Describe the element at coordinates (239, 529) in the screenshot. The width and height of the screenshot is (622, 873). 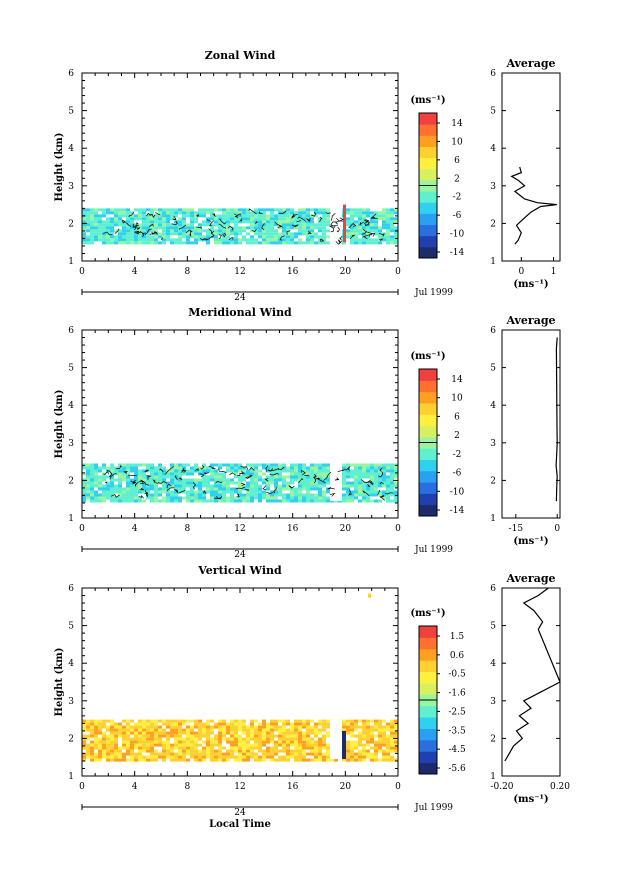
I see `x-tick-label: 12` at that location.